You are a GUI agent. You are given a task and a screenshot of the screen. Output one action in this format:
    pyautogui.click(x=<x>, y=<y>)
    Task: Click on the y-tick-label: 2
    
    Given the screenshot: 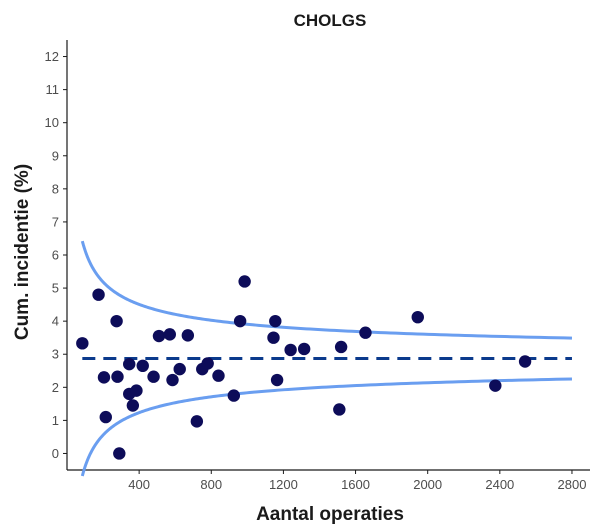 What is the action you would take?
    pyautogui.click(x=55, y=387)
    